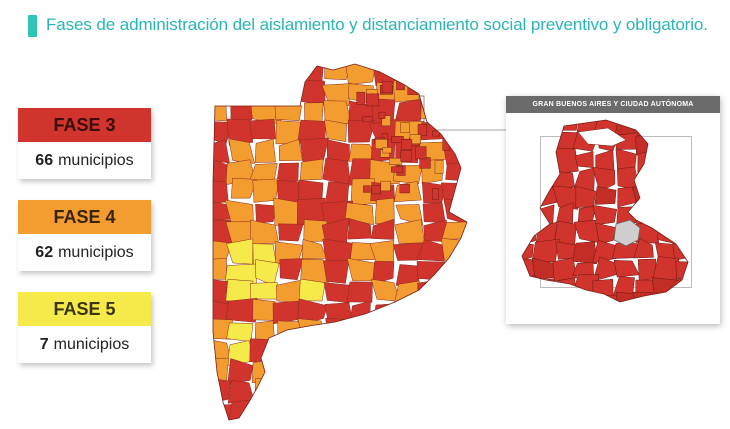 The image size is (730, 429). What do you see at coordinates (84, 235) in the screenshot?
I see `legend-card-fase-4: FASE 4 62 municipios` at bounding box center [84, 235].